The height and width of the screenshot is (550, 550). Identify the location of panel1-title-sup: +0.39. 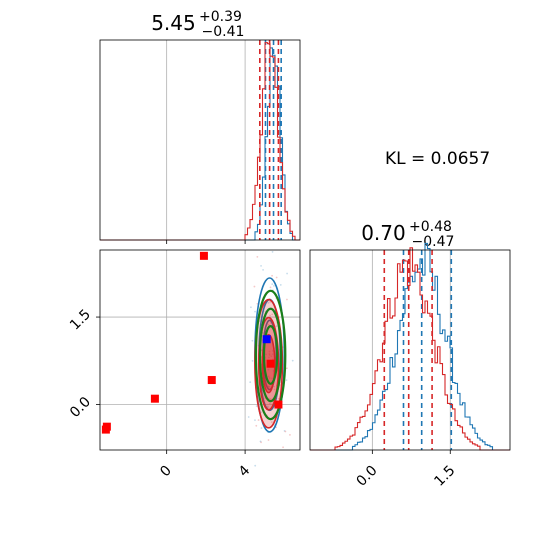
(220, 17).